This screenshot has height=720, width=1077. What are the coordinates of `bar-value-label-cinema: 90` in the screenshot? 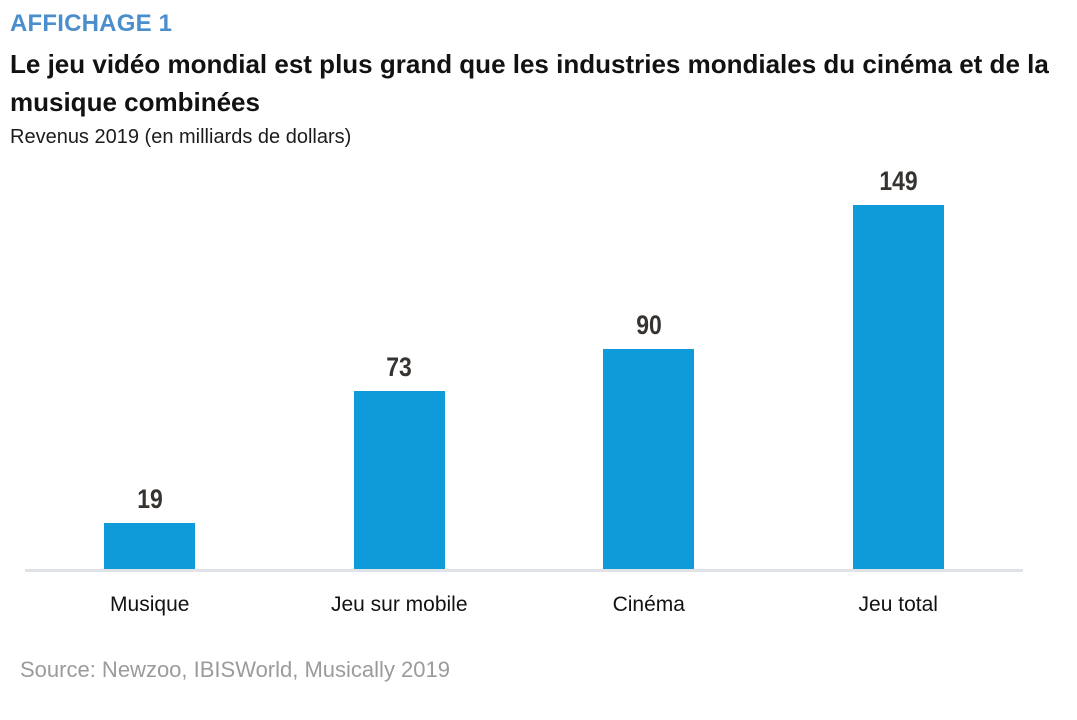 It's located at (648, 325).